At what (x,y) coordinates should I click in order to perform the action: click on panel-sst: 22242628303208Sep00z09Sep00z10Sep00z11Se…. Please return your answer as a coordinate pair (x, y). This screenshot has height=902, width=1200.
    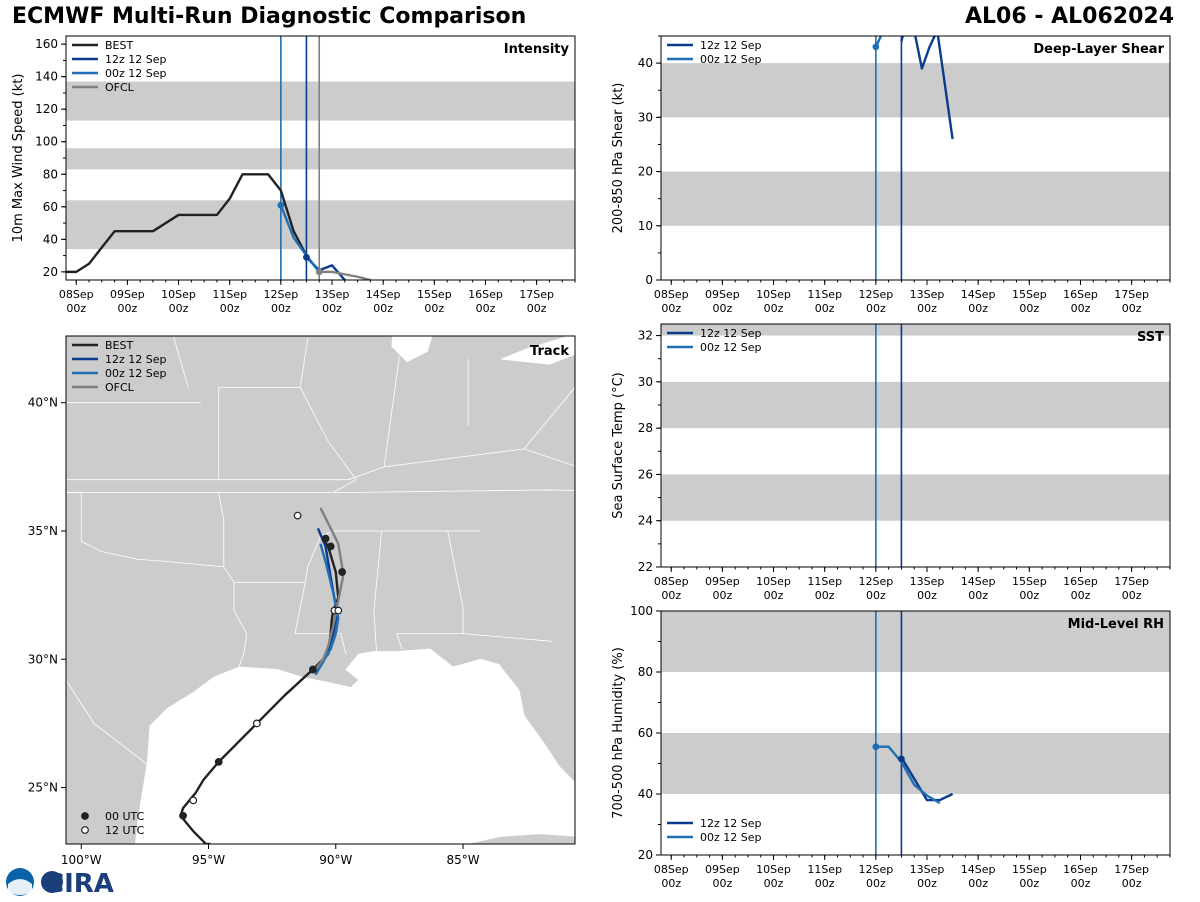
    Looking at the image, I should click on (891, 462).